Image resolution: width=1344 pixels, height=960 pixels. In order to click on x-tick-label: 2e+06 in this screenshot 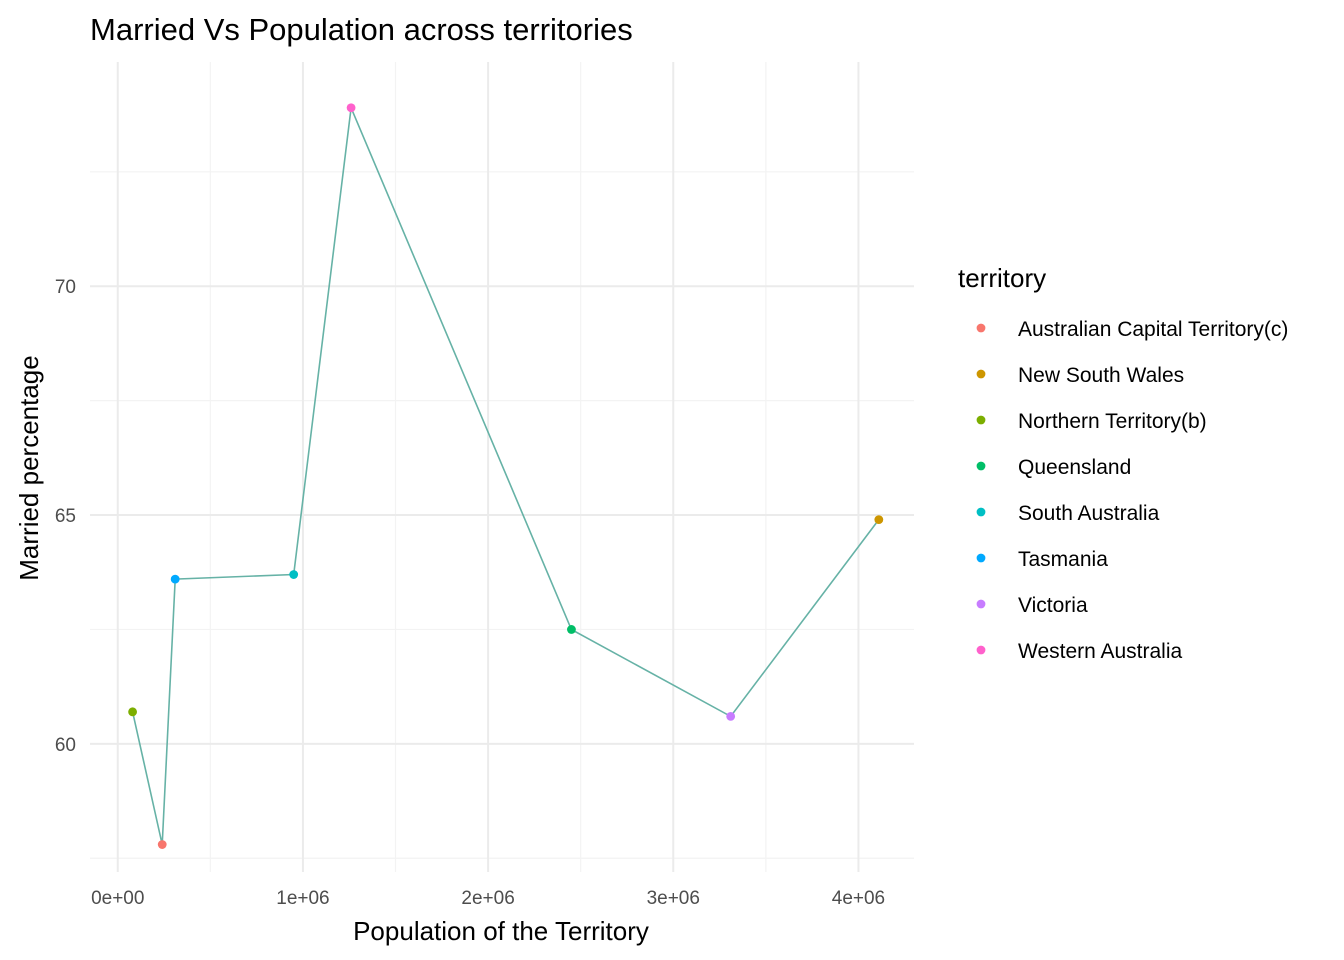, I will do `click(487, 898)`.